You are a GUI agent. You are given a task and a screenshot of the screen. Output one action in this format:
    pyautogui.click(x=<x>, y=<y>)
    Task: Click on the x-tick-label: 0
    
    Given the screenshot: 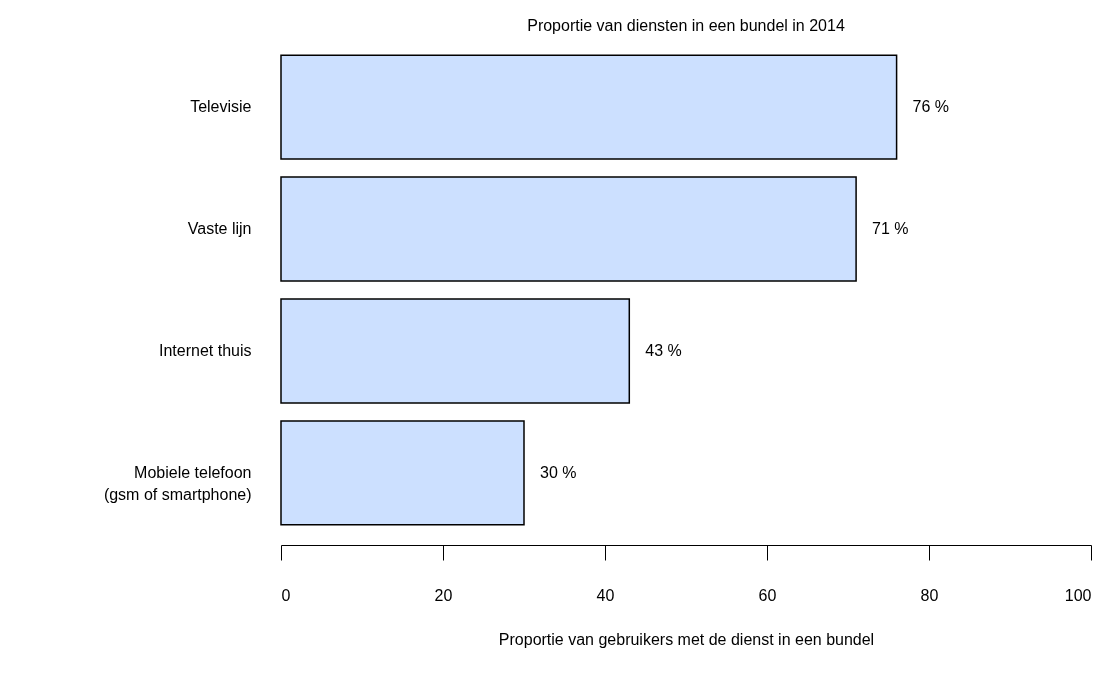 What is the action you would take?
    pyautogui.click(x=286, y=595)
    